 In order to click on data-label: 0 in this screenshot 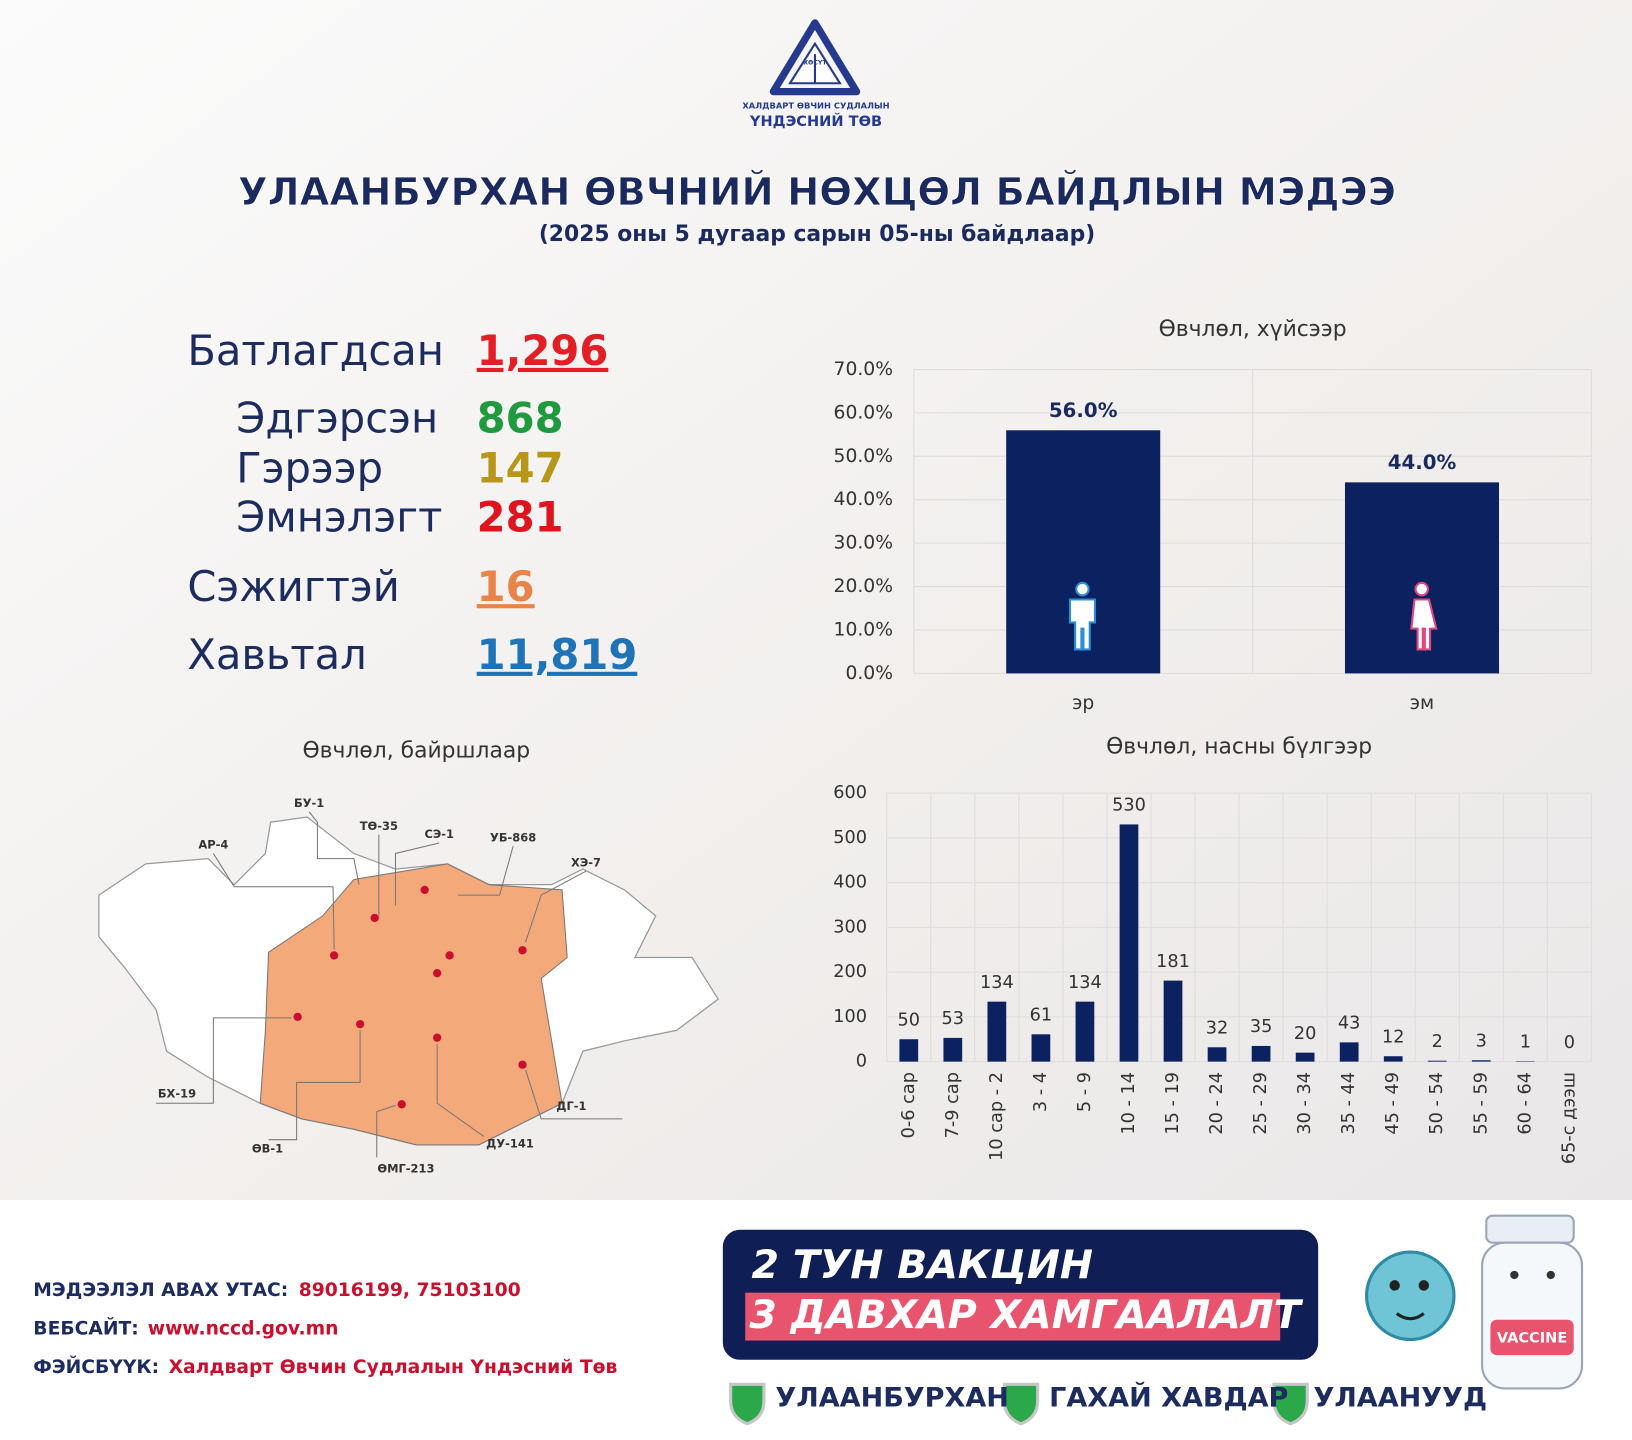, I will do `click(1569, 1043)`.